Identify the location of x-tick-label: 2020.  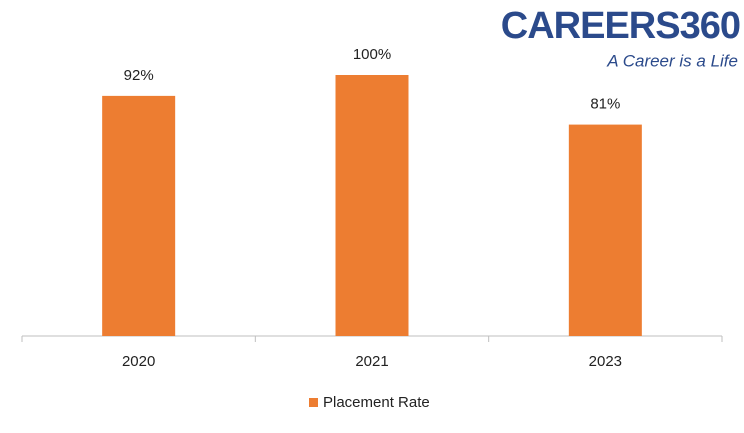
(138, 361).